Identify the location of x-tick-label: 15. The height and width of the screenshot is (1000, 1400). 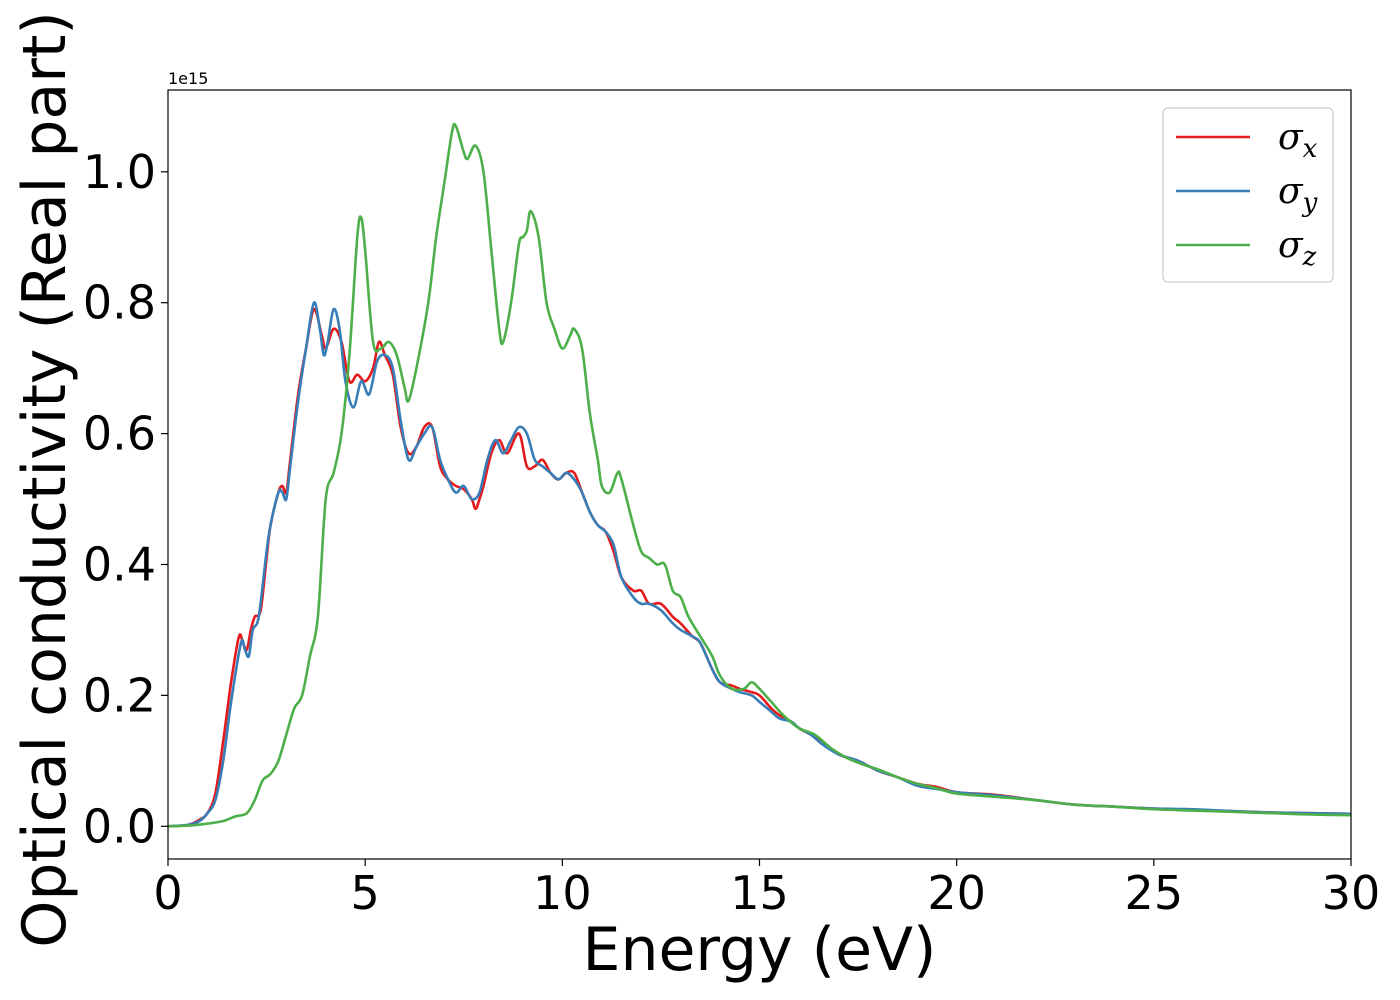
(759, 893).